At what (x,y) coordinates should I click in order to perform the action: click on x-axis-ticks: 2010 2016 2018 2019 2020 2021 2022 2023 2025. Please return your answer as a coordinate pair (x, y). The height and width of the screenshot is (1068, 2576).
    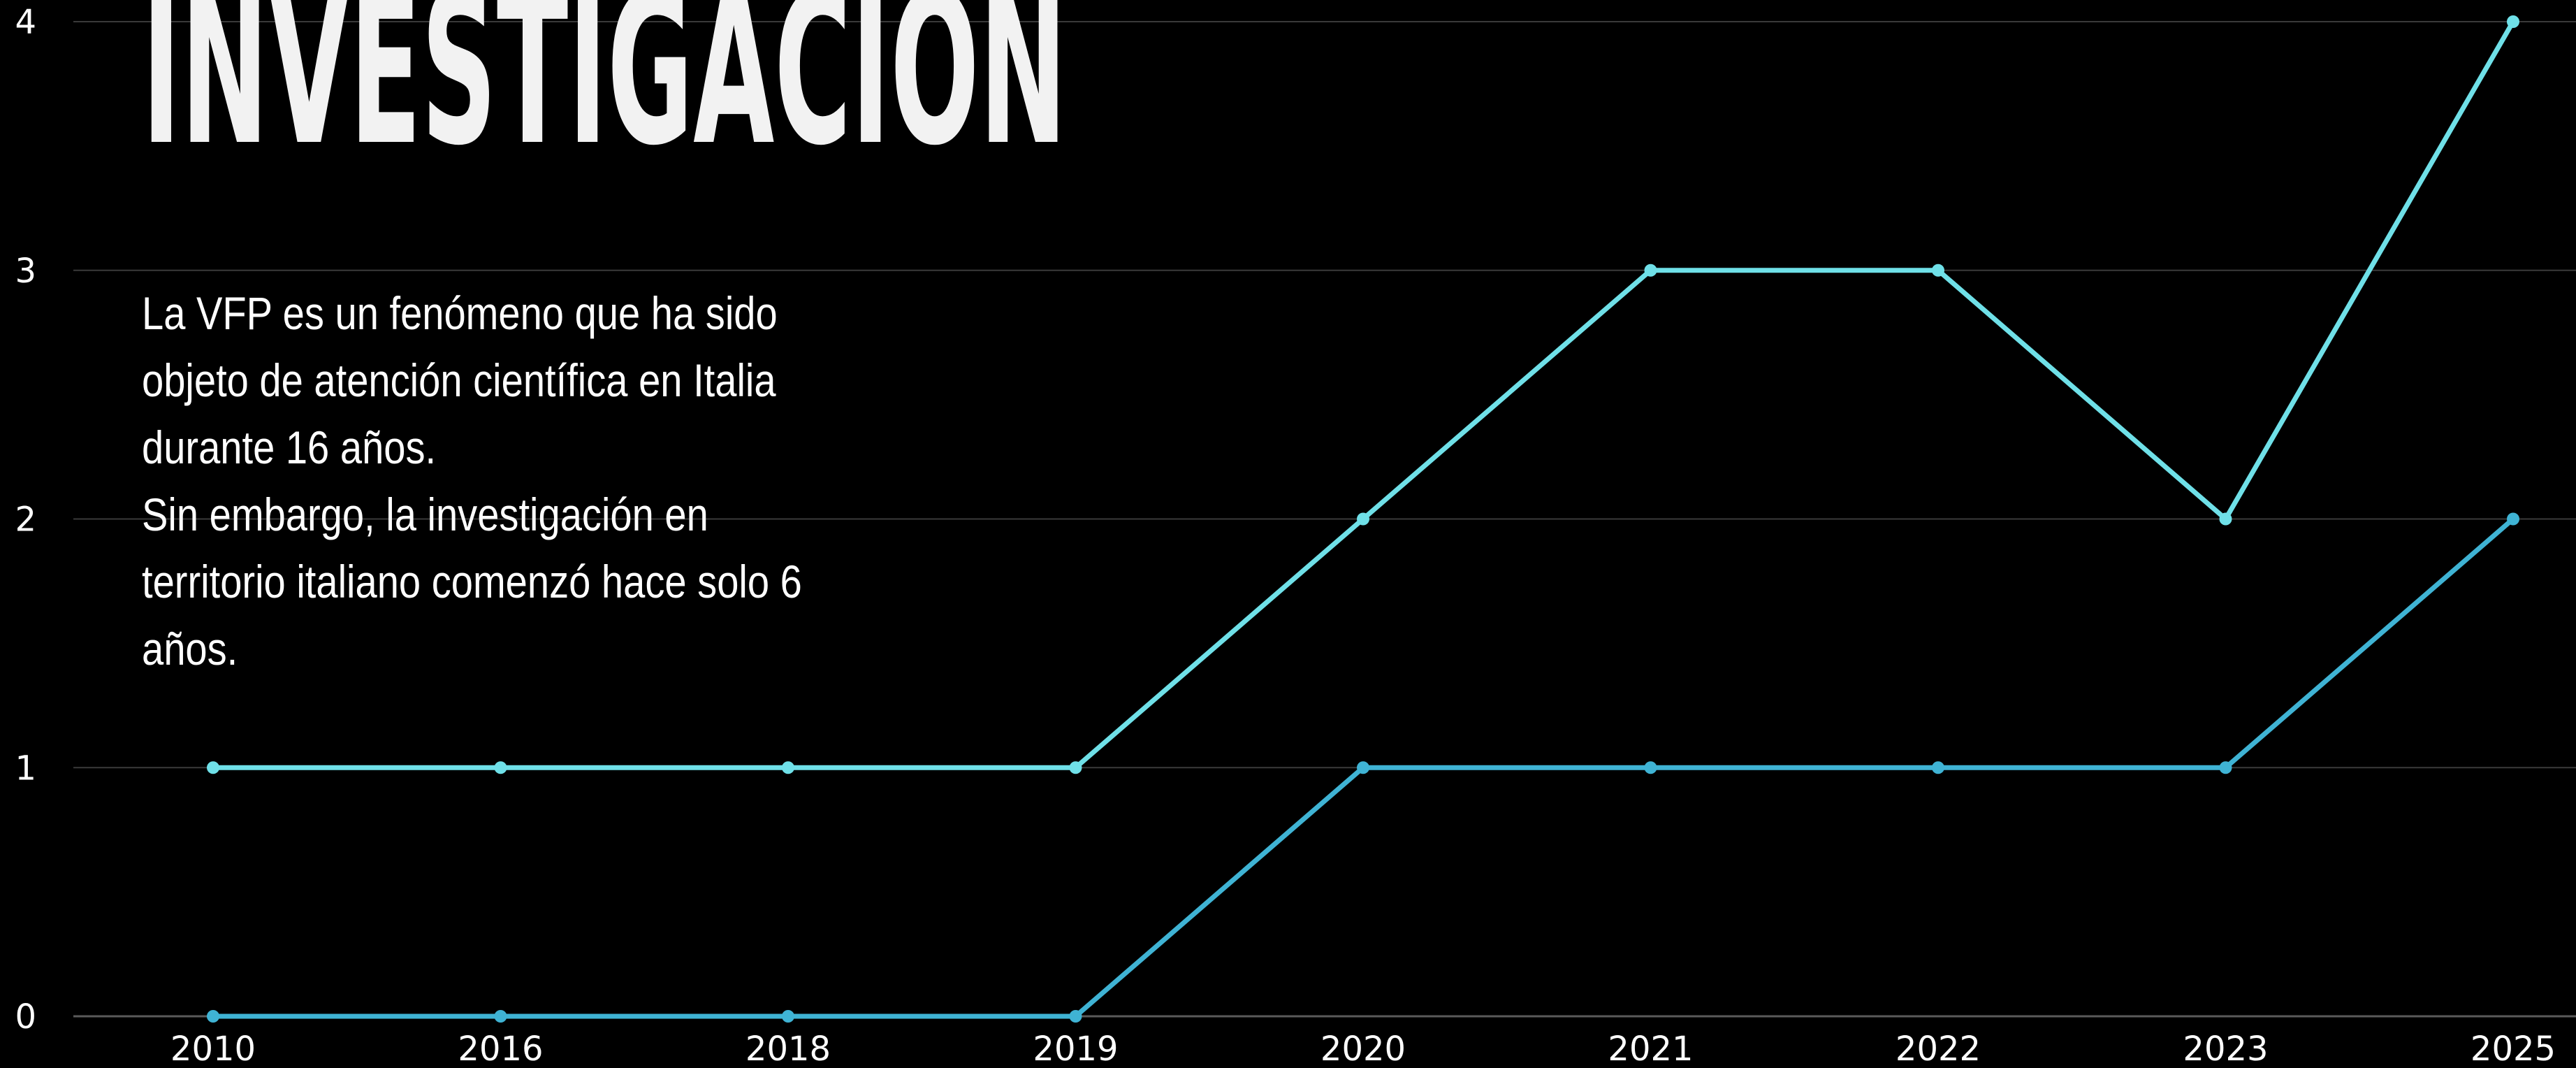
    Looking at the image, I should click on (1363, 1049).